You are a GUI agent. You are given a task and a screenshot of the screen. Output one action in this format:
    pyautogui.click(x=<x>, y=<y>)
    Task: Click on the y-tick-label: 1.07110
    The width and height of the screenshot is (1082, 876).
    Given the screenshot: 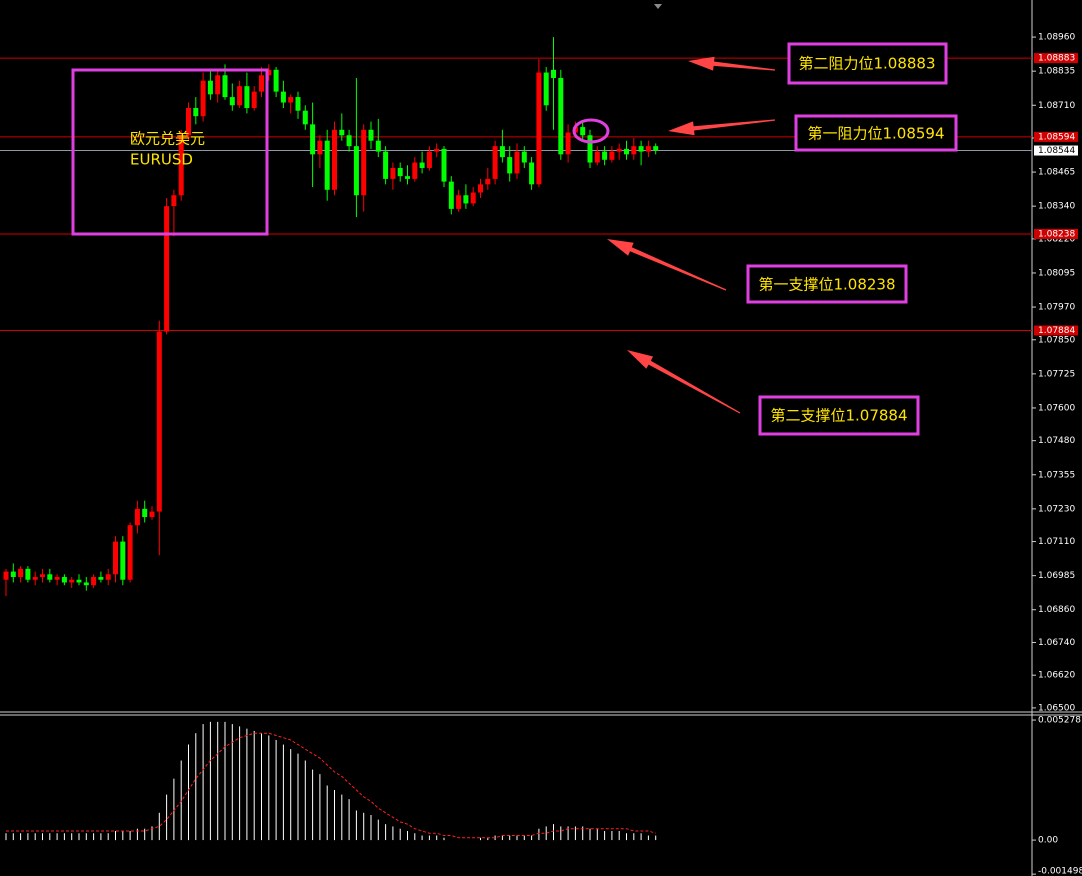 What is the action you would take?
    pyautogui.click(x=1056, y=542)
    